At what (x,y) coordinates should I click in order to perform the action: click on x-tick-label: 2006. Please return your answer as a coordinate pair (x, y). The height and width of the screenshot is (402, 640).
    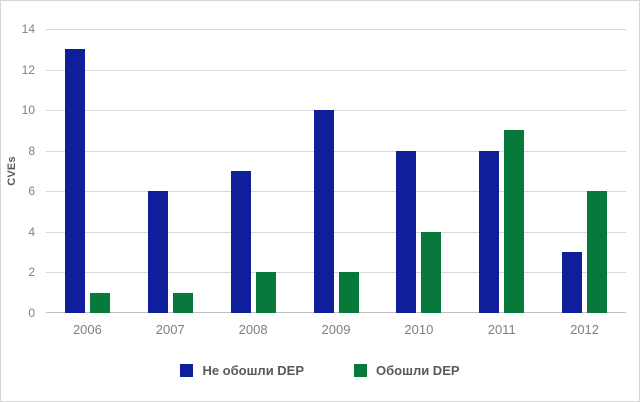
    Looking at the image, I should click on (87, 329).